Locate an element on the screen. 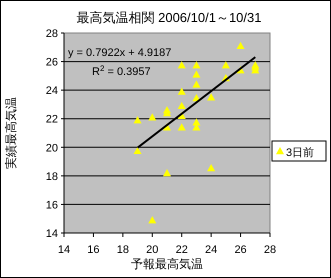  legend-label: 3日前 is located at coordinates (300, 153).